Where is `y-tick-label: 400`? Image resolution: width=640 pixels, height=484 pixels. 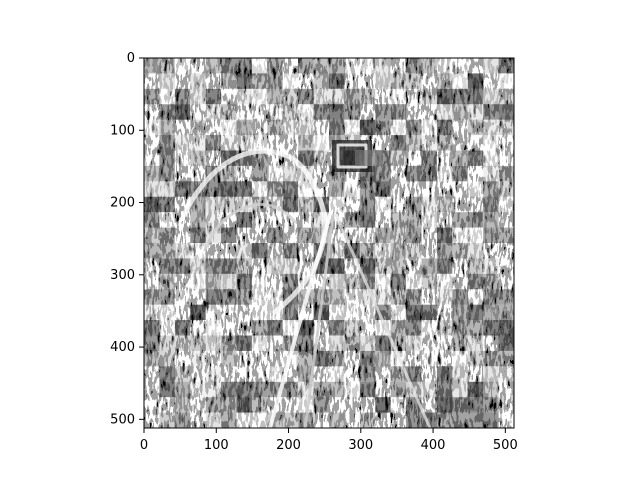 y-tick-label: 400 is located at coordinates (122, 347).